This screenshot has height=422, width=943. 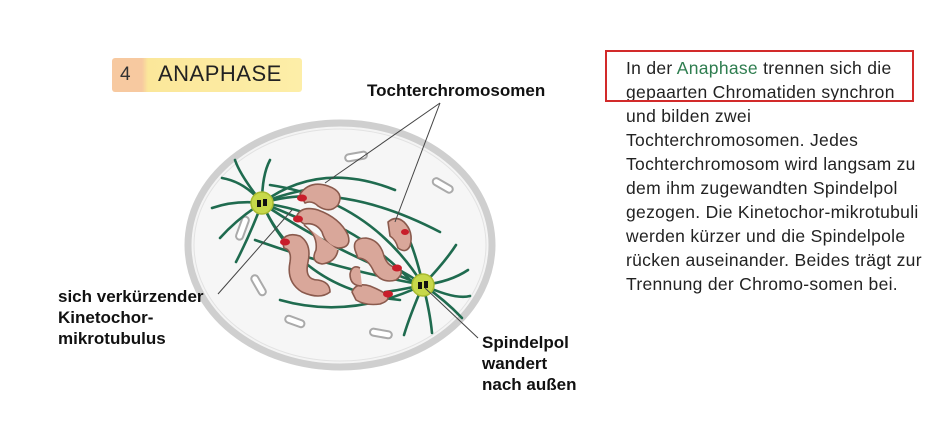 I want to click on daughter-chromosomes-left, so click(x=315, y=240).